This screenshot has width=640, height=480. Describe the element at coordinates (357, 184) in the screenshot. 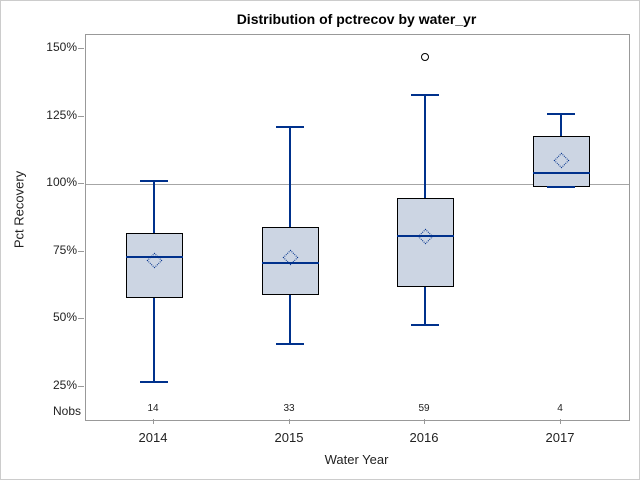

I see `reference-line` at that location.